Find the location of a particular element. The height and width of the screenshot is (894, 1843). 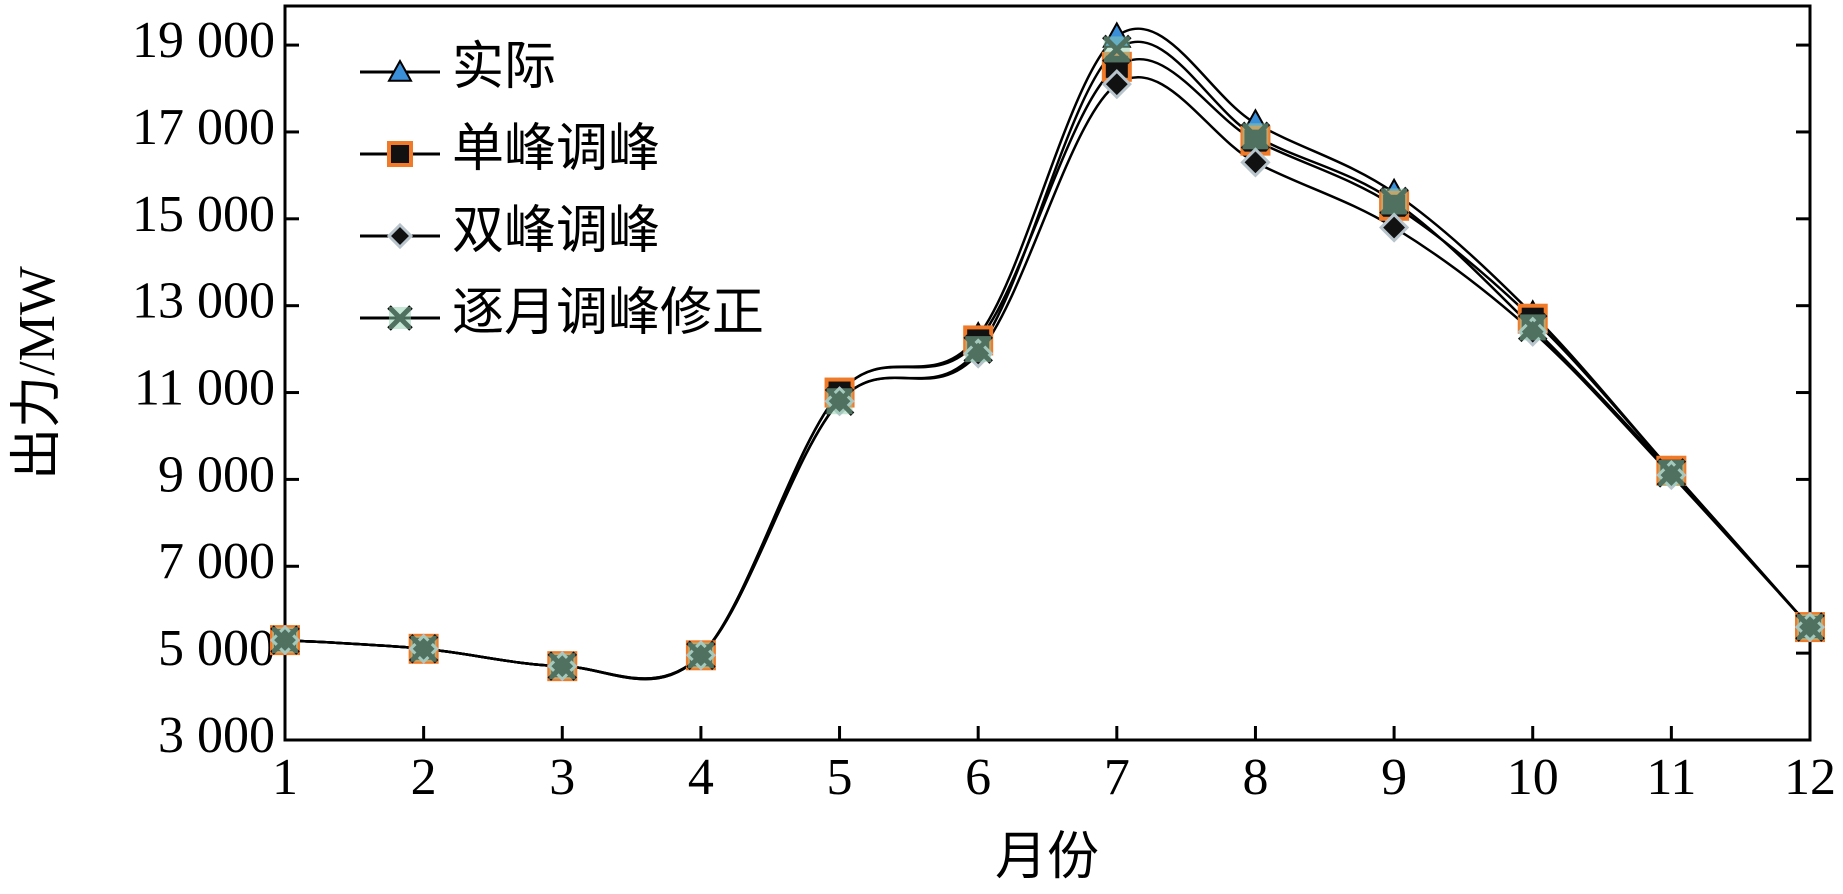

legend-label: 双峰调峰 is located at coordinates (556, 231).